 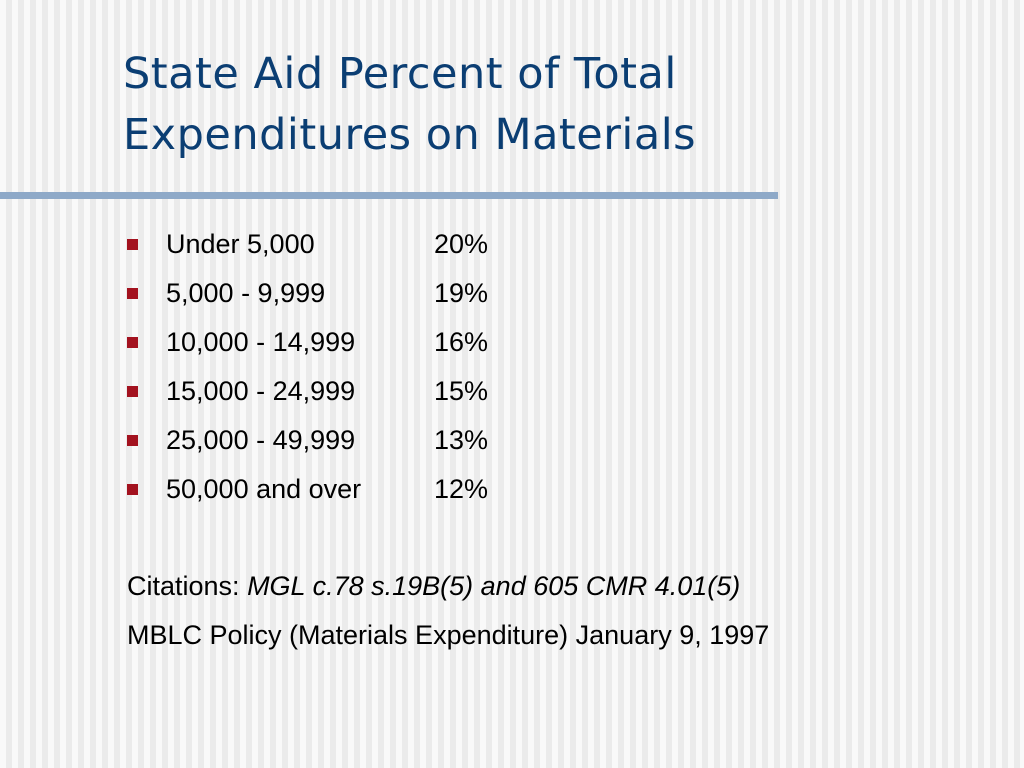 I want to click on aid-percent: 16%, so click(x=461, y=342).